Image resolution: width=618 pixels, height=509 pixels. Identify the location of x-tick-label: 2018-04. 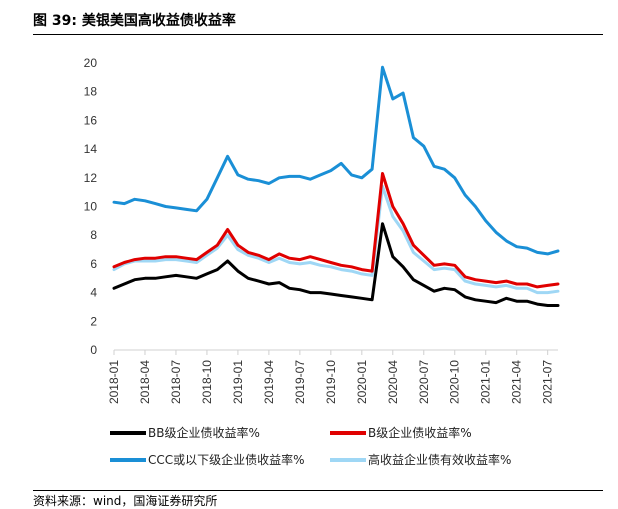
(145, 382).